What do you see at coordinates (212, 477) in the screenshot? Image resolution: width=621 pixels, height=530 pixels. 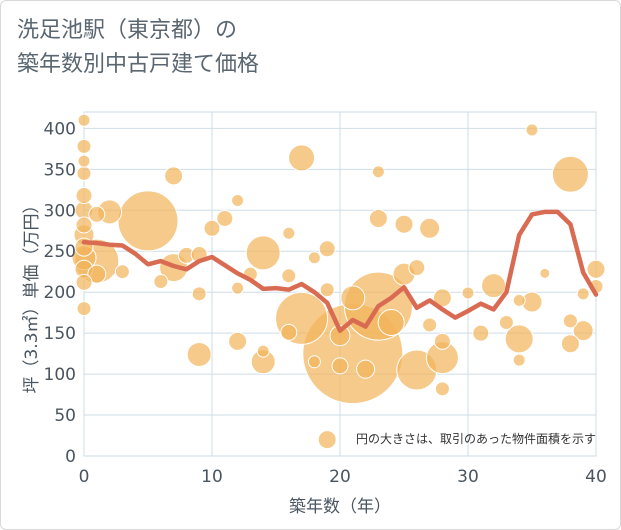 I see `x-tick-label: 10` at bounding box center [212, 477].